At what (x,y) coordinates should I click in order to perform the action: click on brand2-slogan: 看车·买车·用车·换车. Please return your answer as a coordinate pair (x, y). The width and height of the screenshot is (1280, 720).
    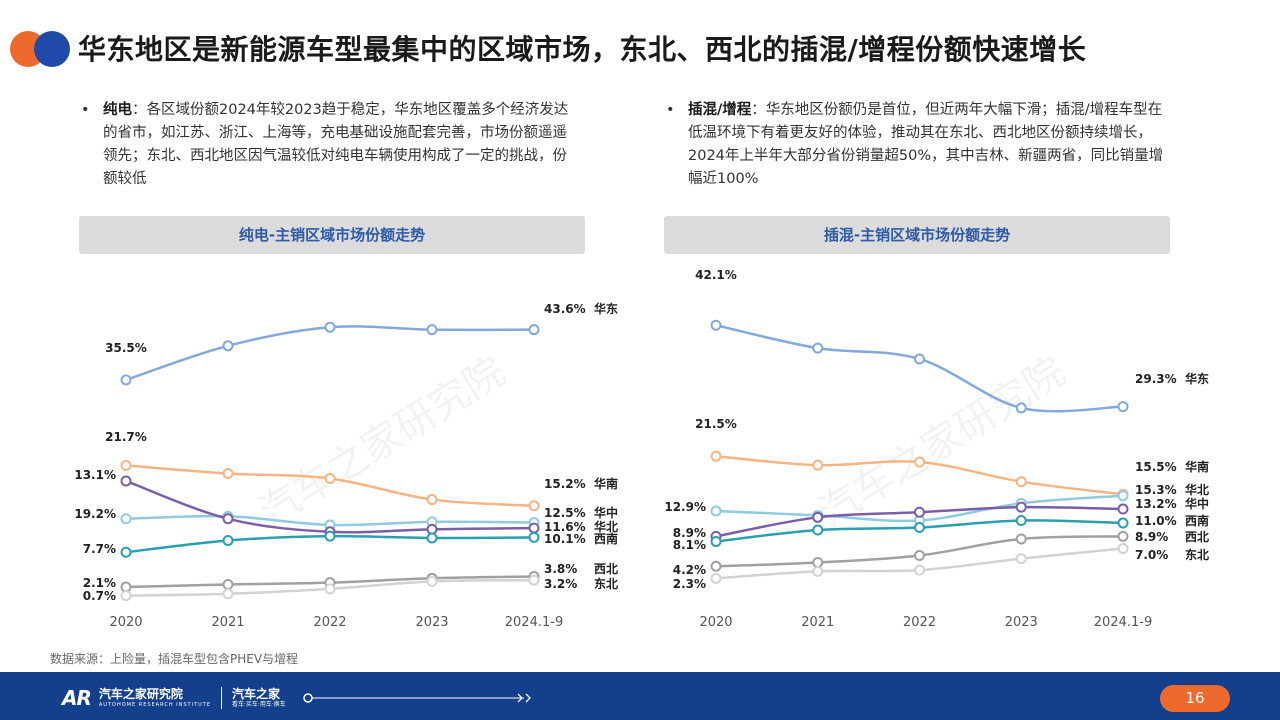
    Looking at the image, I should click on (259, 704).